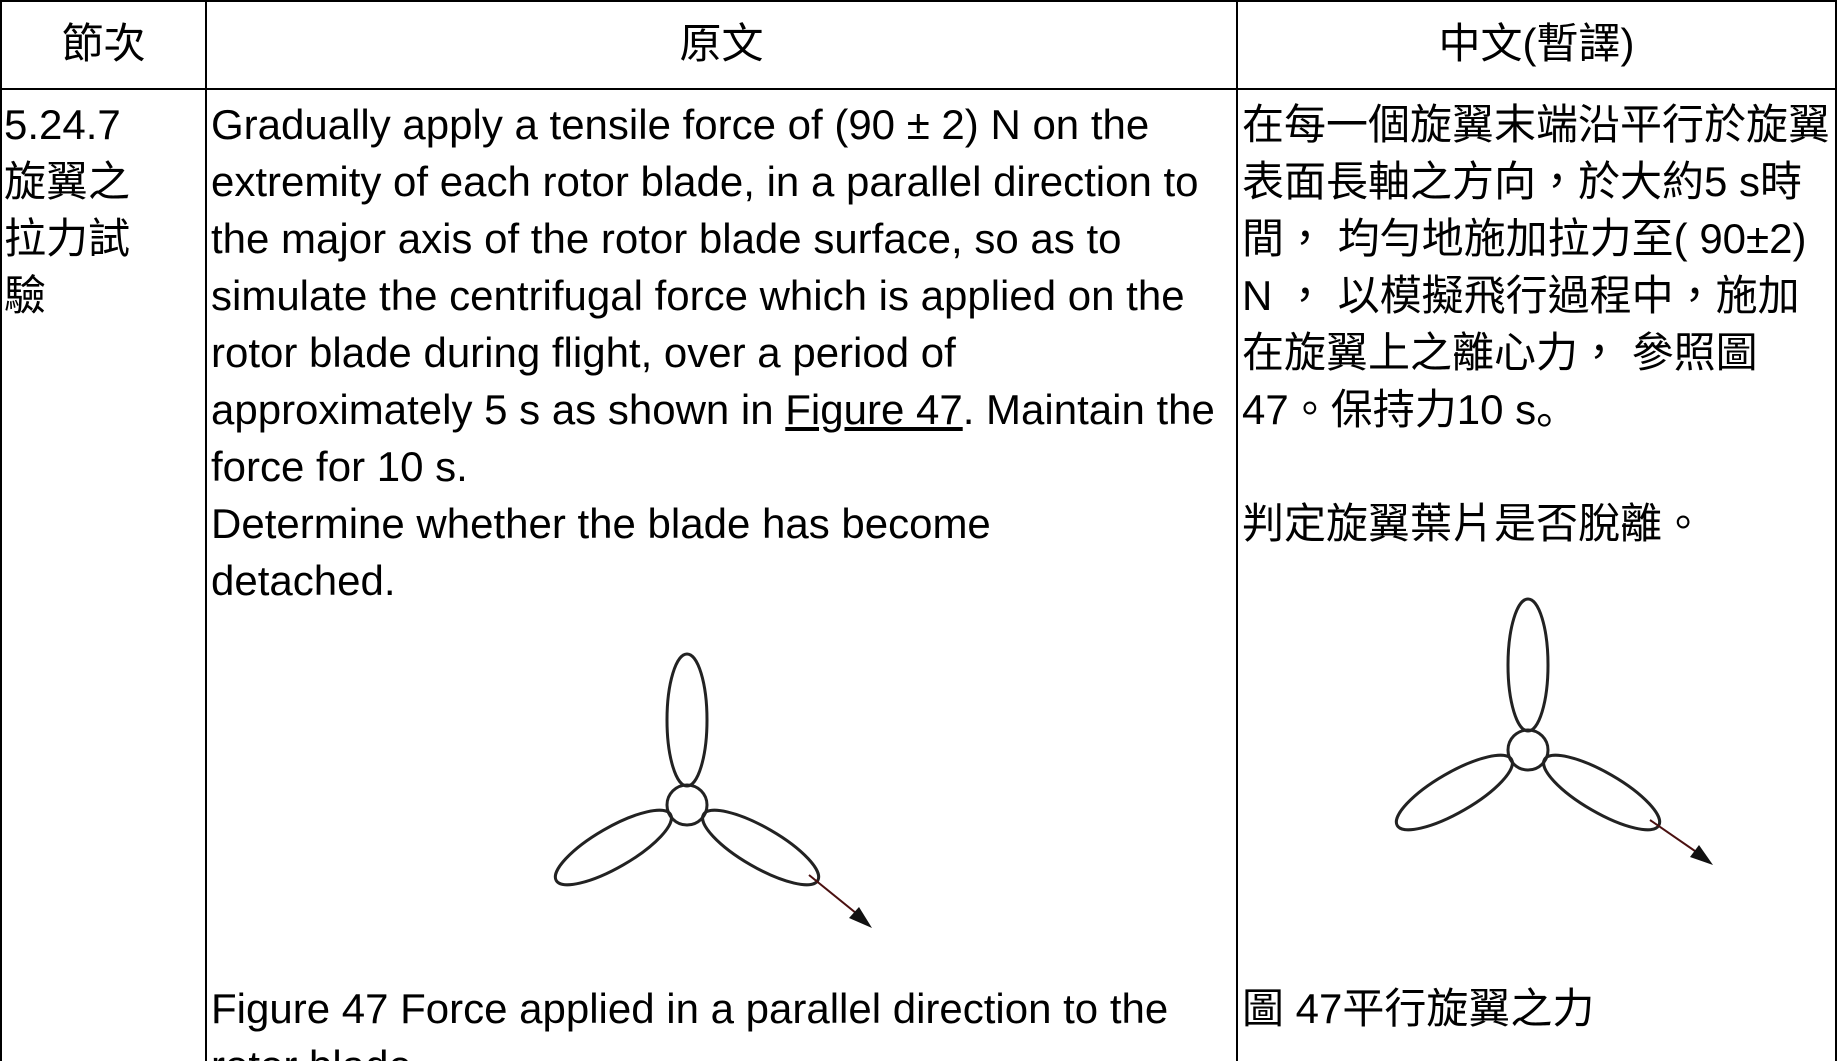 The width and height of the screenshot is (1837, 1061). I want to click on header: 中文(暫譯), so click(1536, 43).